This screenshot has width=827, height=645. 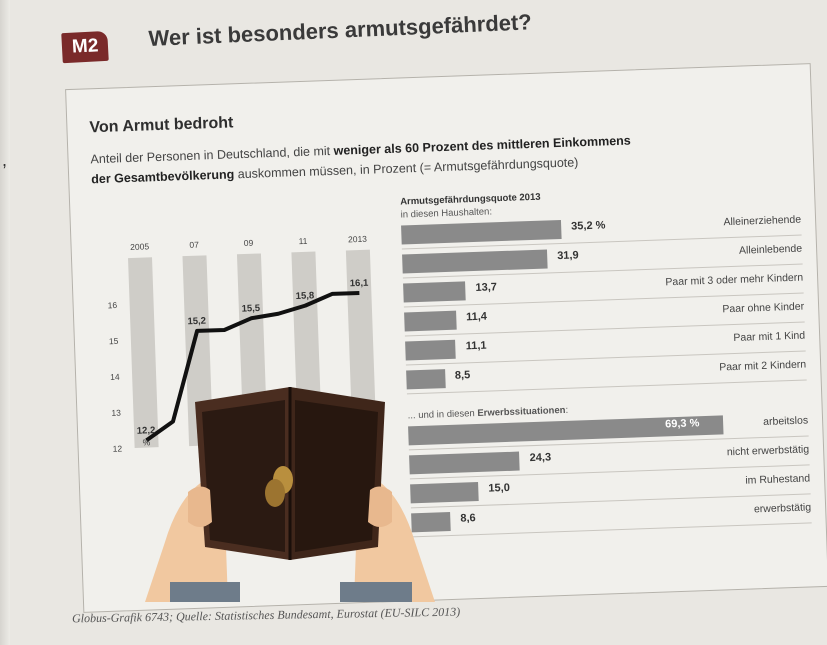 What do you see at coordinates (762, 221) in the screenshot?
I see `bar-category-label: Alleinerziehende` at bounding box center [762, 221].